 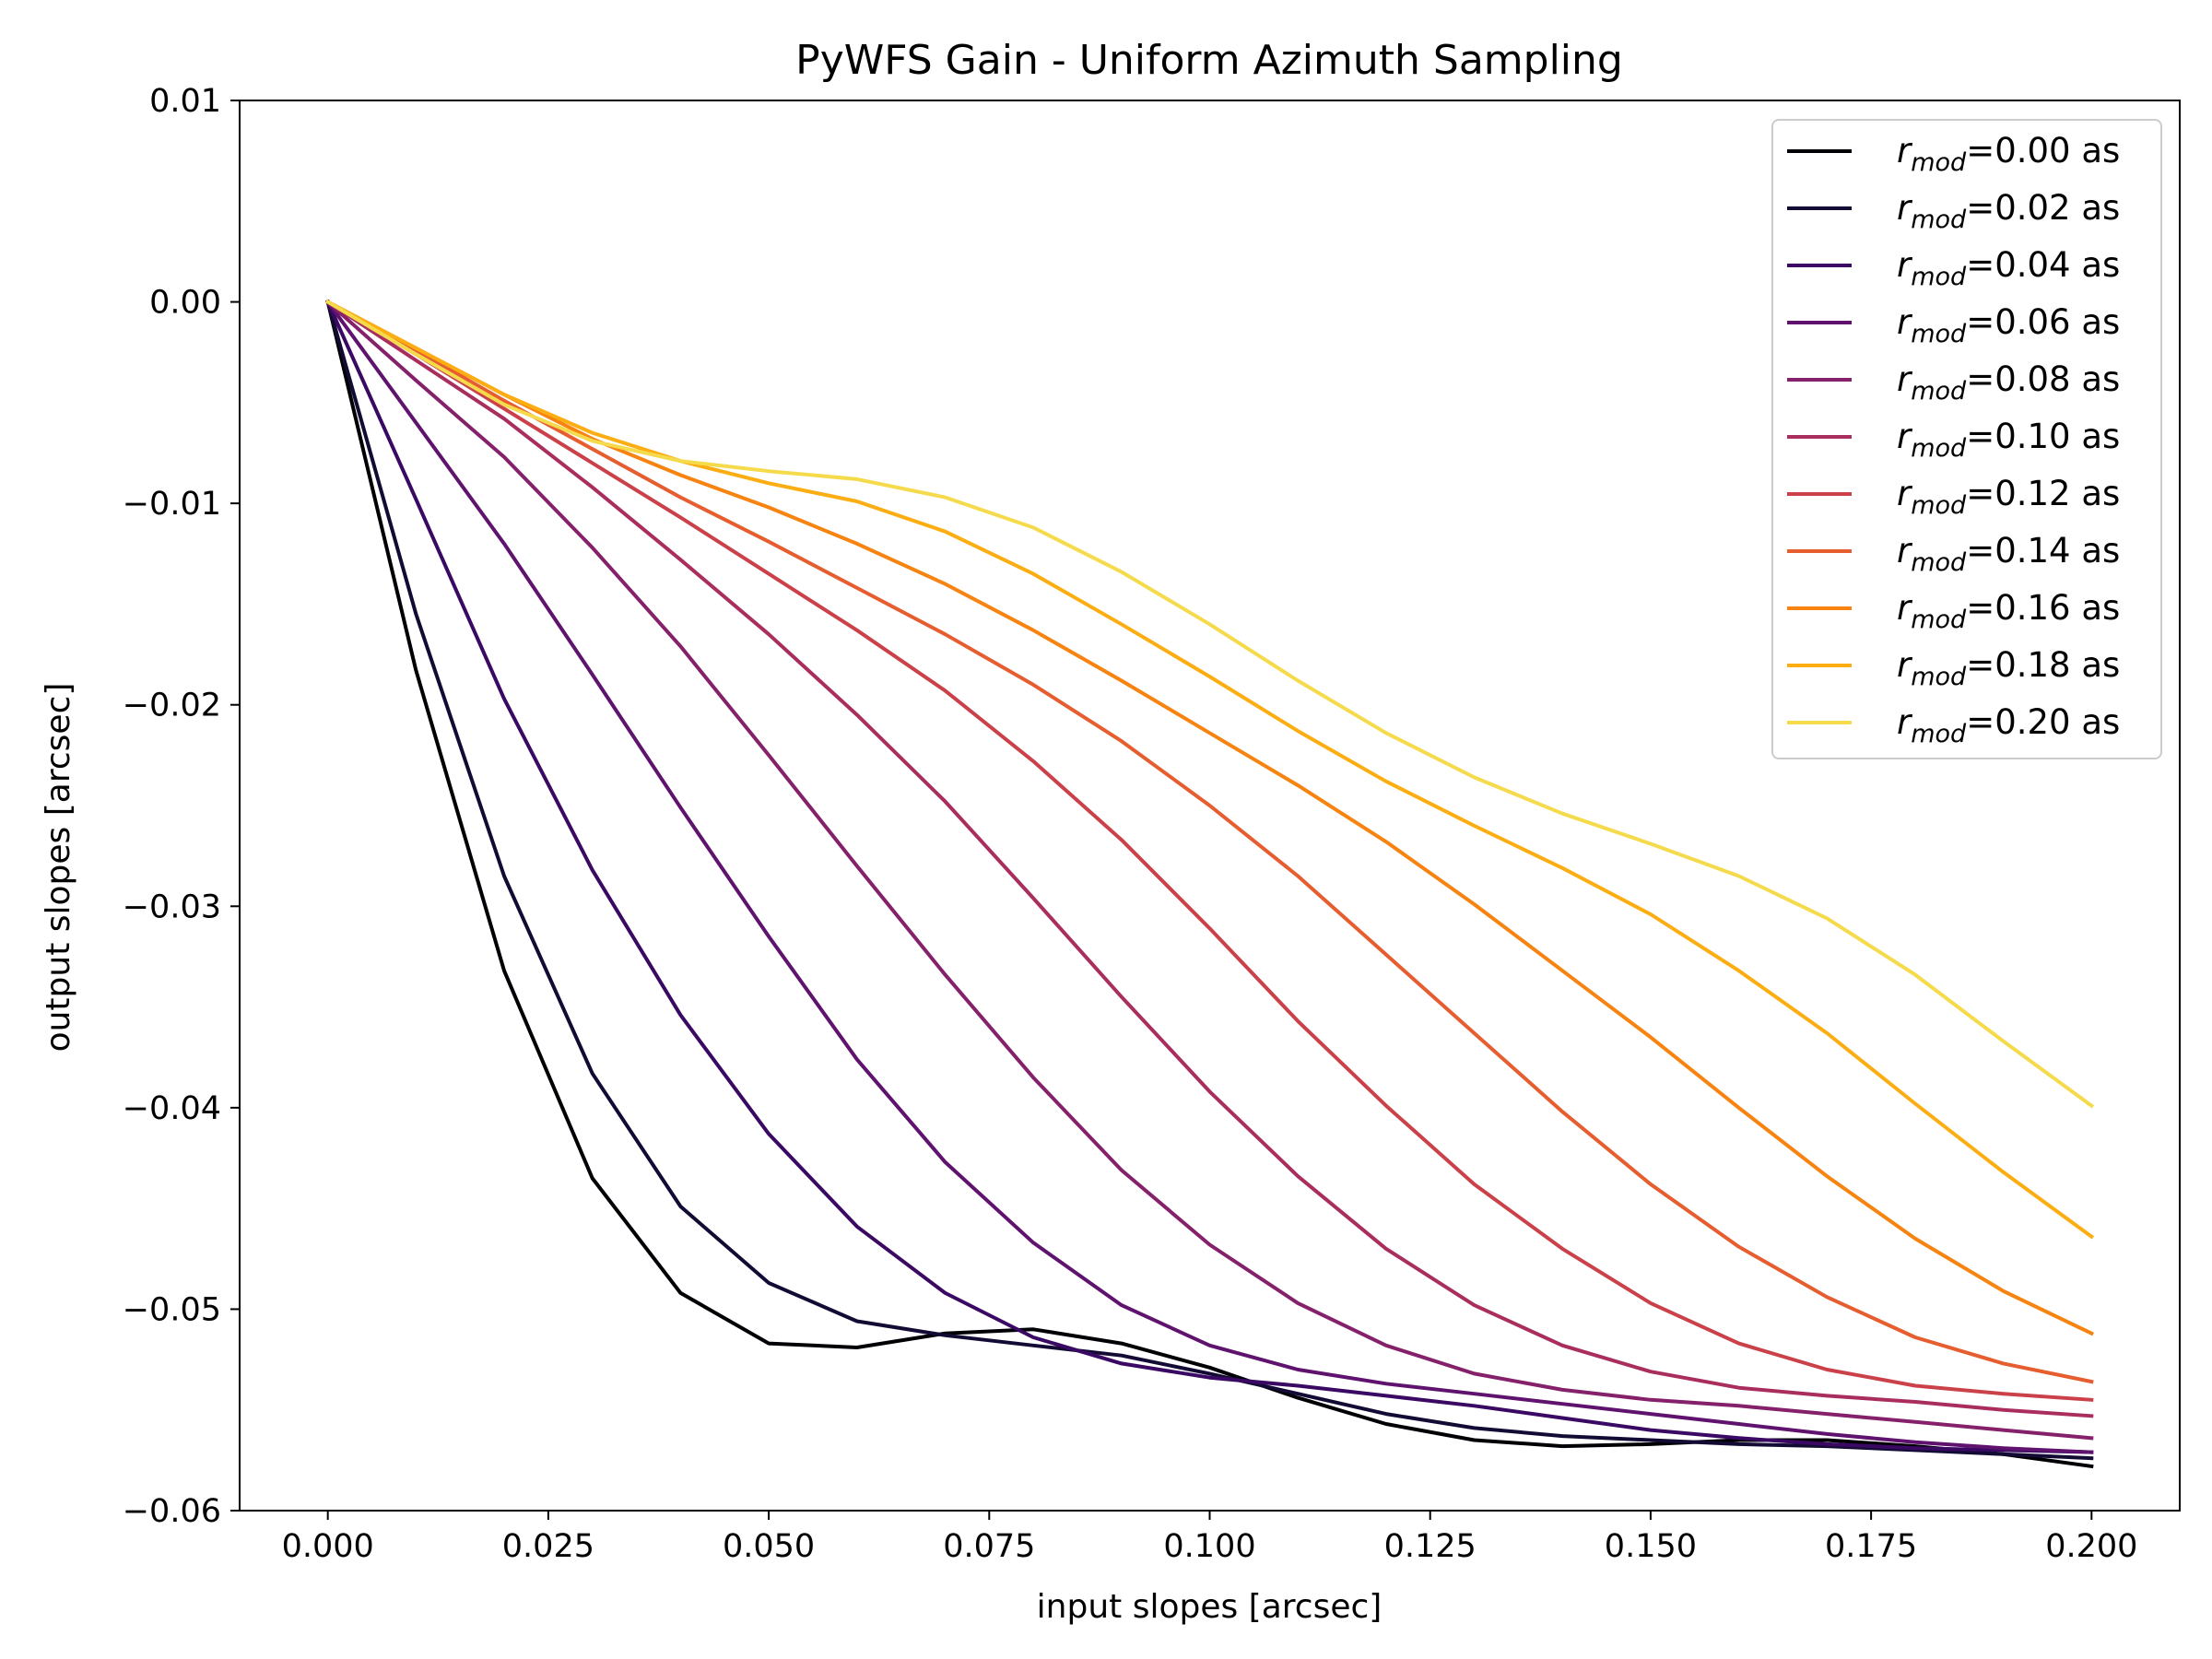 I want to click on legend-entry: rmod=0.02 as, so click(x=1953, y=211).